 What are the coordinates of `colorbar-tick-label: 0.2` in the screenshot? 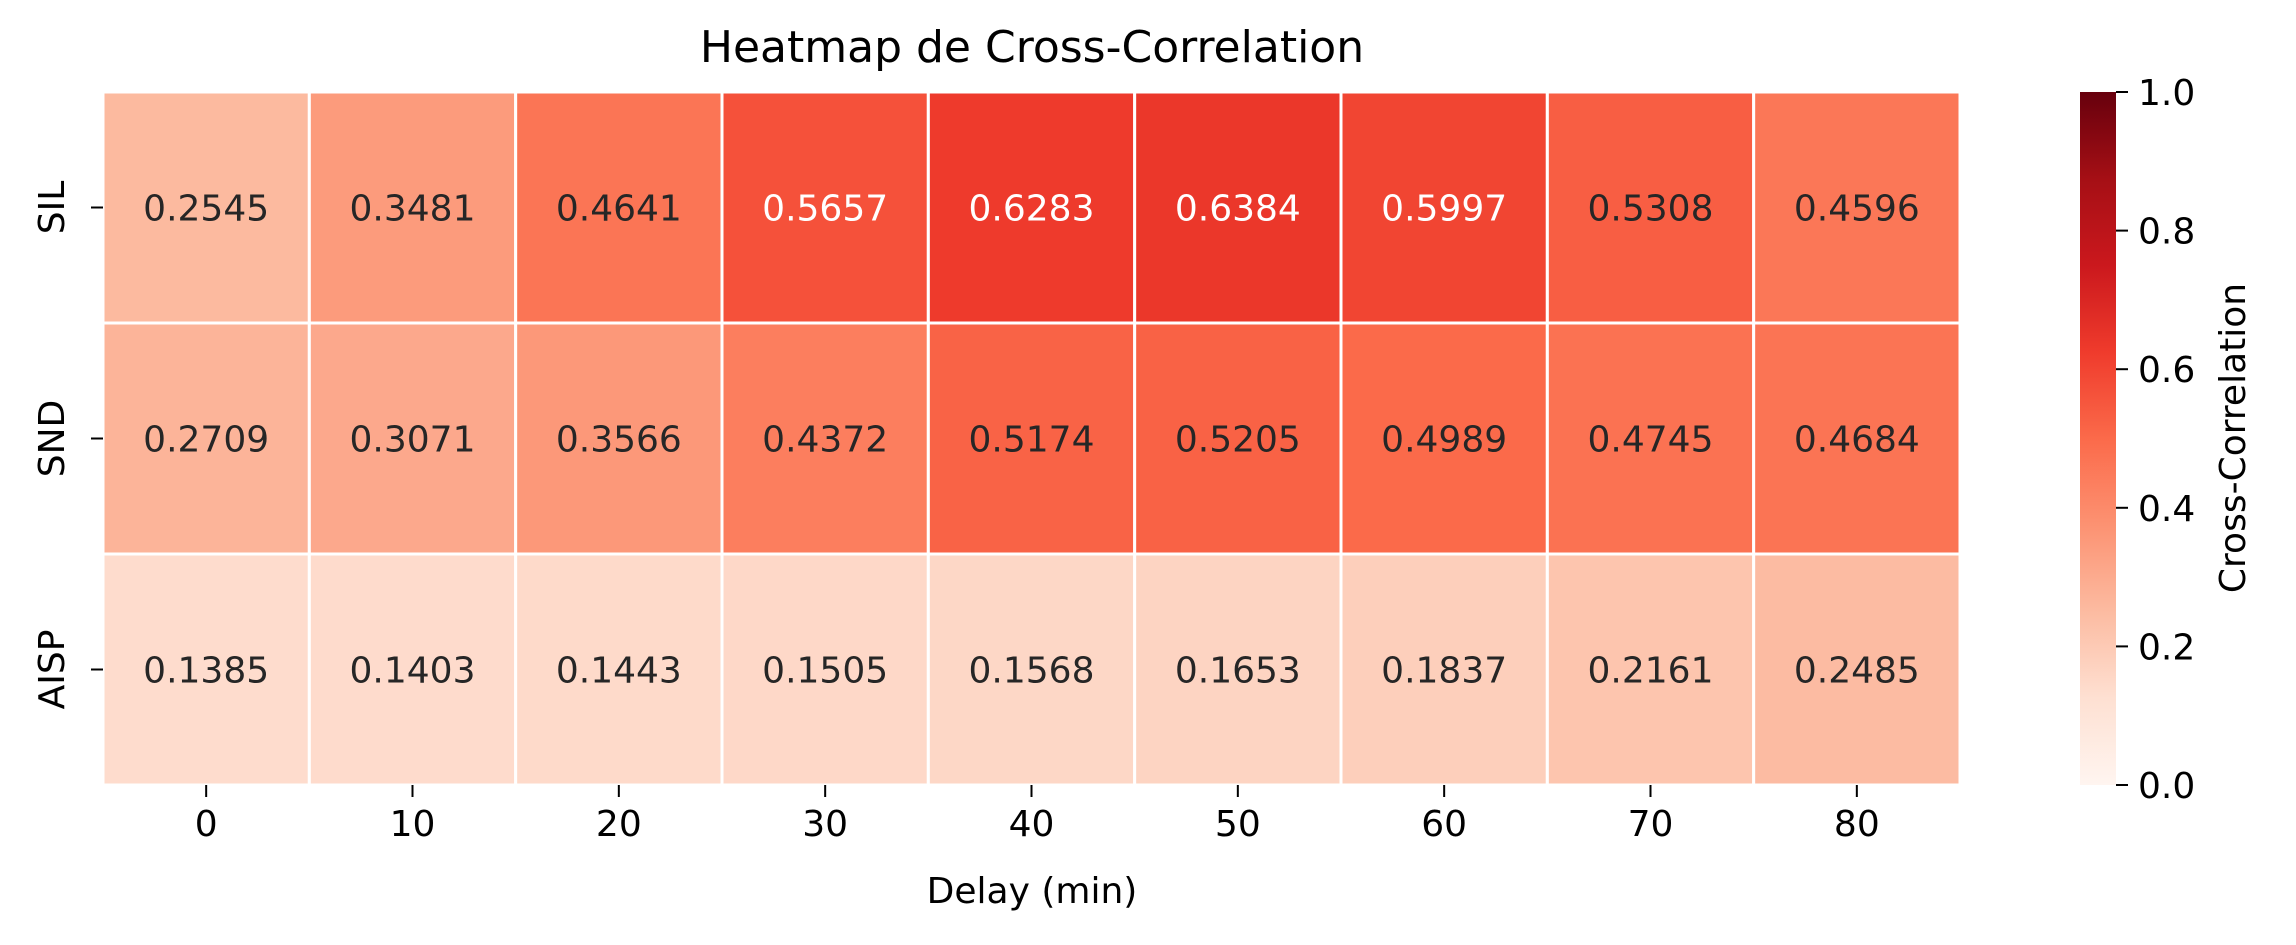 It's located at (2166, 647).